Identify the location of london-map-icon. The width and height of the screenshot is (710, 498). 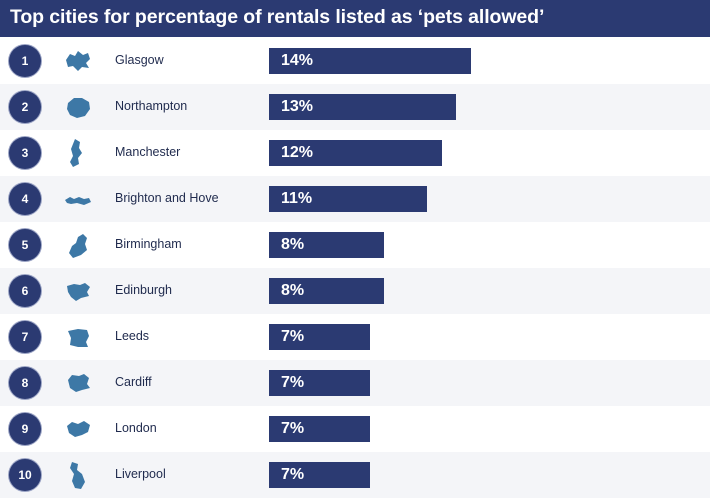
(78, 429).